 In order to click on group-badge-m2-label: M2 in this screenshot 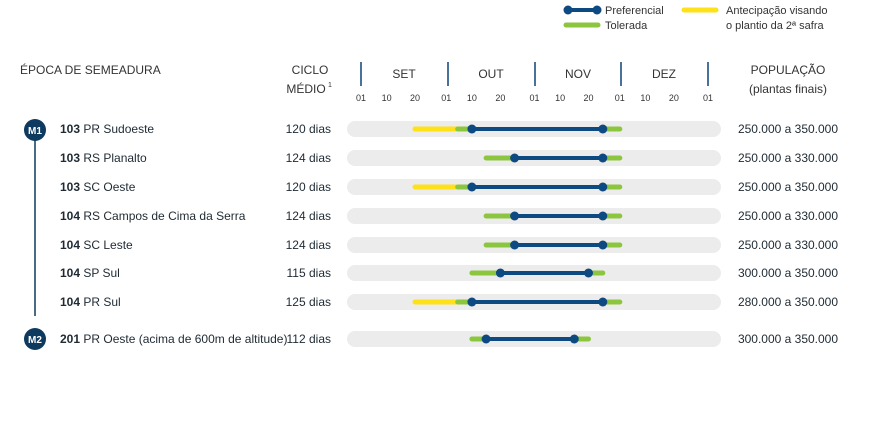, I will do `click(35, 340)`.